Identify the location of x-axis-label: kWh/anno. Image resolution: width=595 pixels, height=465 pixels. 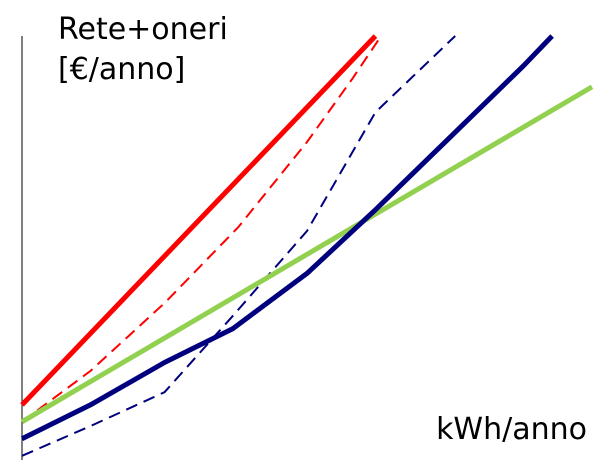
(511, 429).